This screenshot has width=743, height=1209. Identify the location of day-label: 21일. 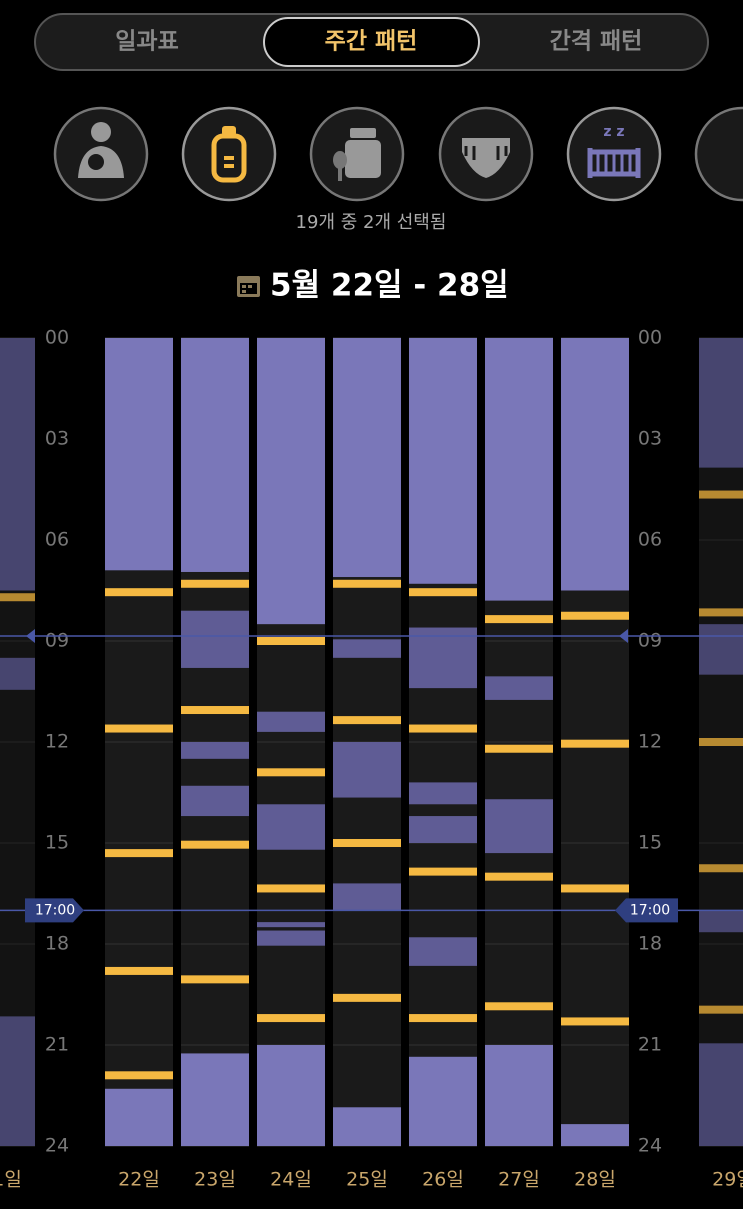
(11, 1180).